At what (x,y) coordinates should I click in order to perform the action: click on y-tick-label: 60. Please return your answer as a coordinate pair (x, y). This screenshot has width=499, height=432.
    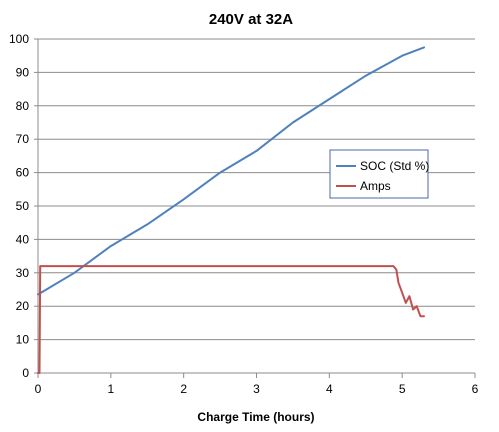
    Looking at the image, I should click on (23, 173).